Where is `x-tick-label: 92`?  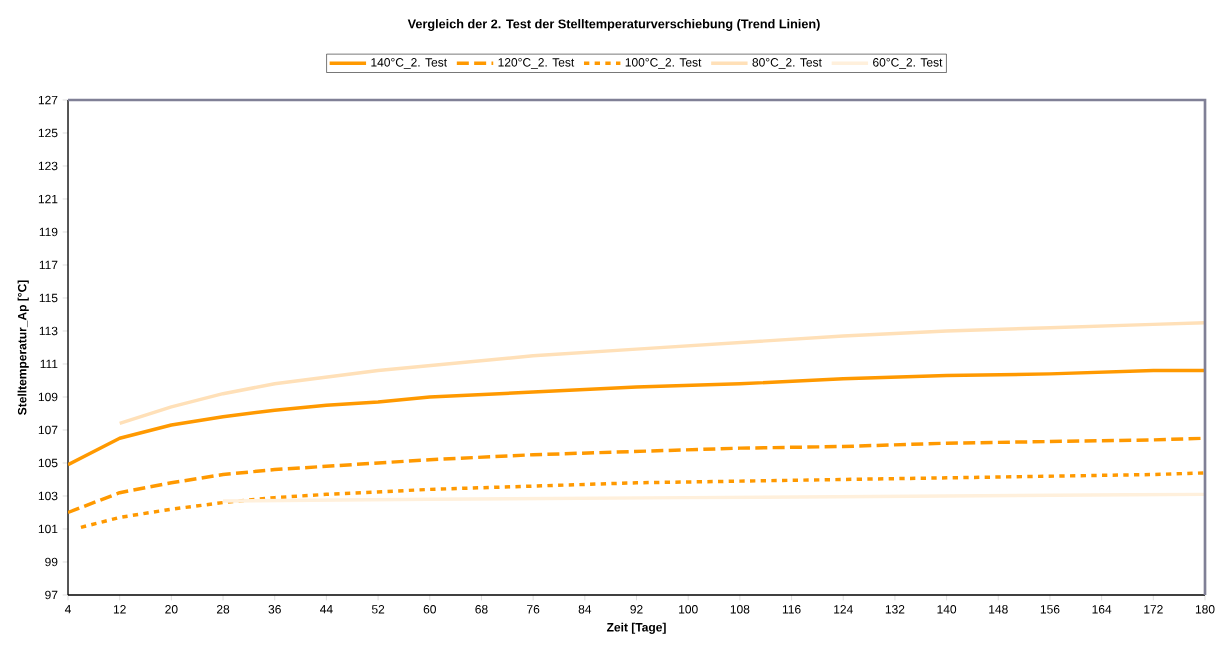 x-tick-label: 92 is located at coordinates (636, 609).